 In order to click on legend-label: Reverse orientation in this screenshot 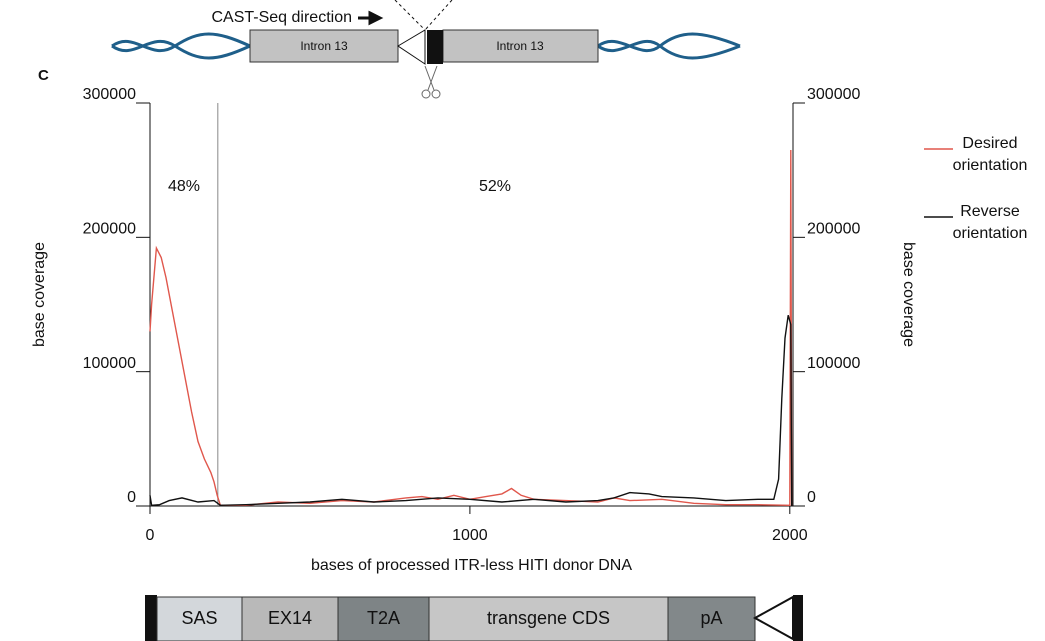, I will do `click(990, 222)`.